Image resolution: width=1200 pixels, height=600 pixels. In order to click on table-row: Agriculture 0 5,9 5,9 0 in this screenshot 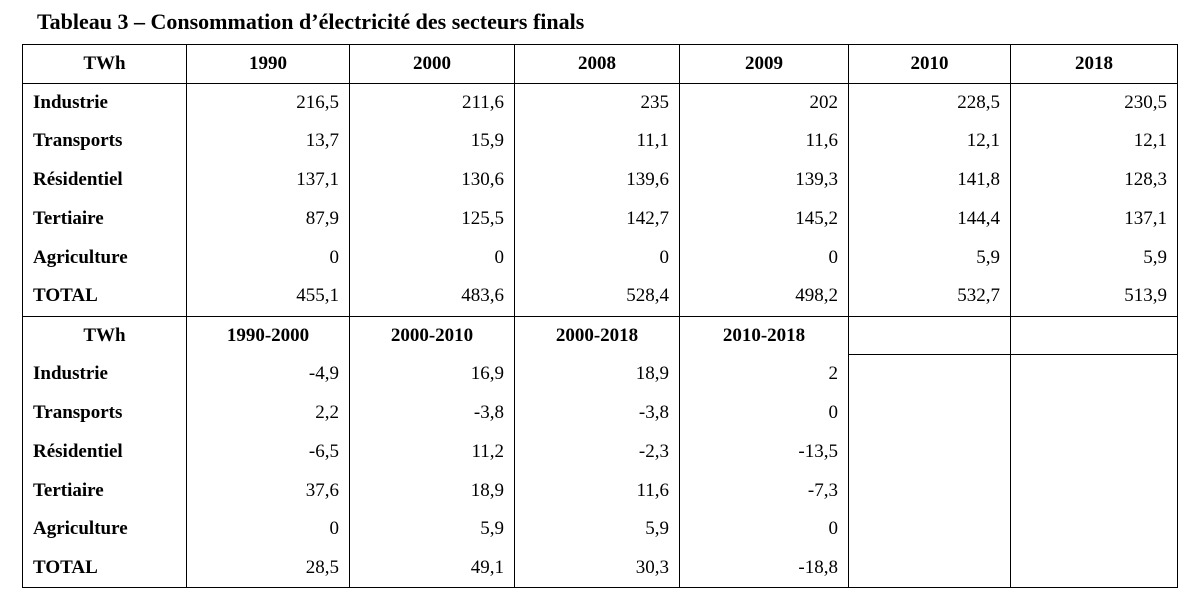, I will do `click(600, 529)`.